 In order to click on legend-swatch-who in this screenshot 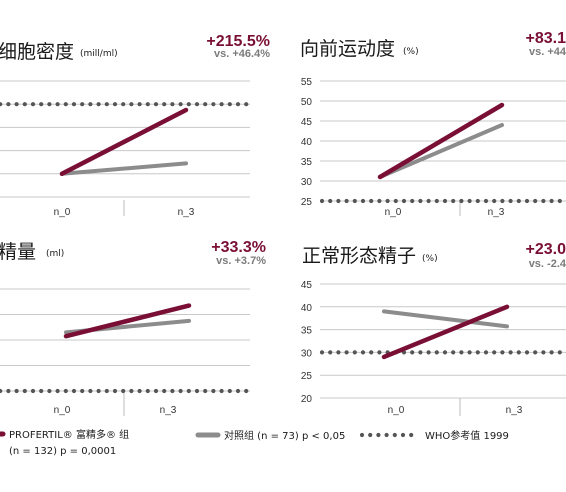, I will do `click(386, 435)`.